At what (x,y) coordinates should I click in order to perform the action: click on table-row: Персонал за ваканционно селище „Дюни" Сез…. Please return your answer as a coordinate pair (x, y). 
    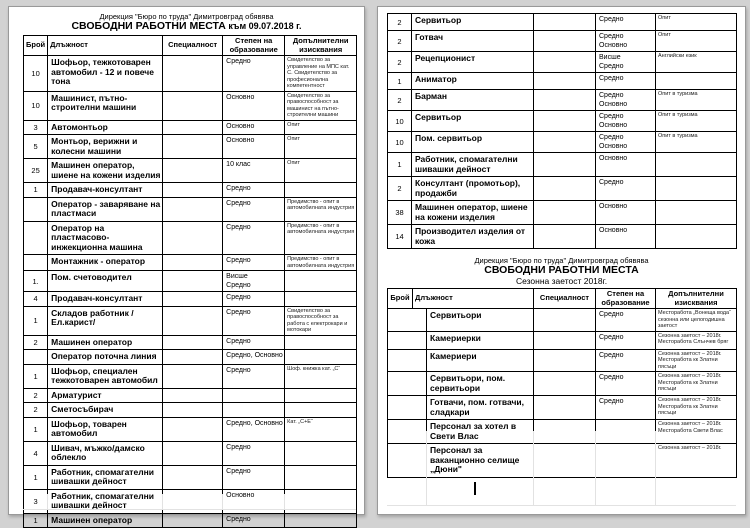
    Looking at the image, I should click on (562, 460).